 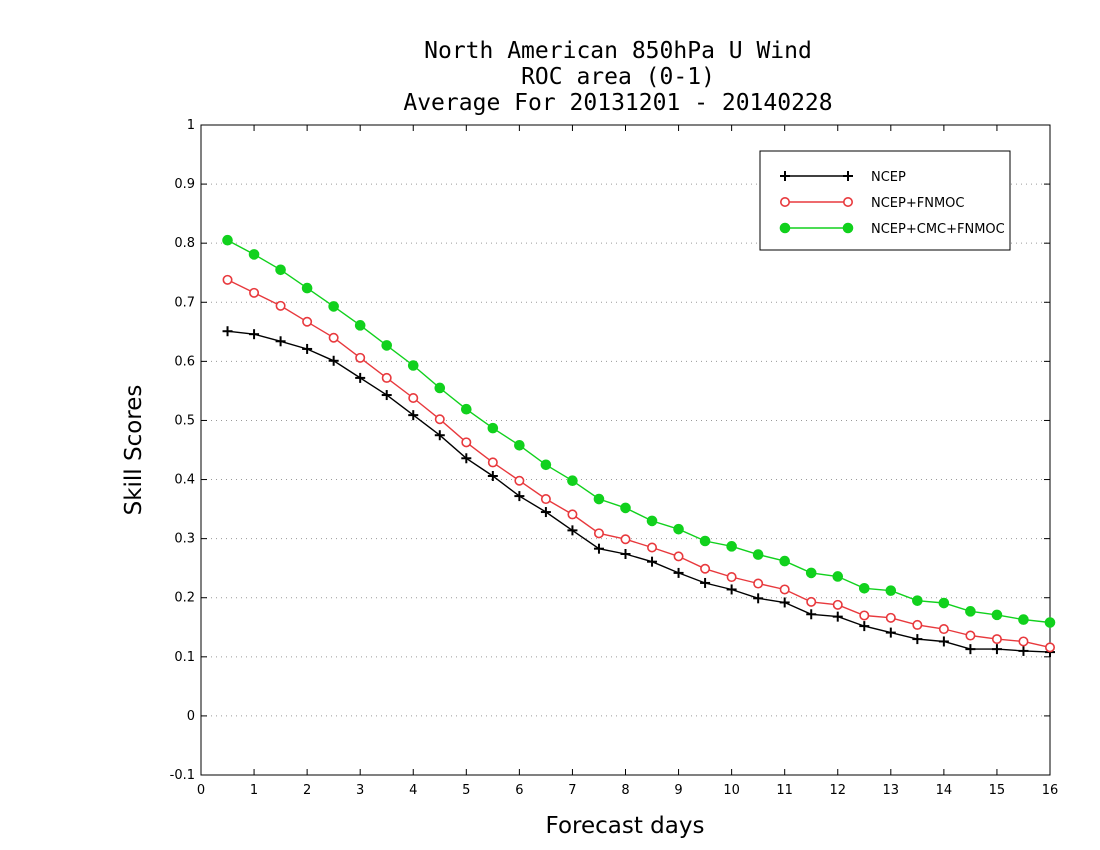 I want to click on legend-item: NCEP+FNMOC, so click(x=871, y=203).